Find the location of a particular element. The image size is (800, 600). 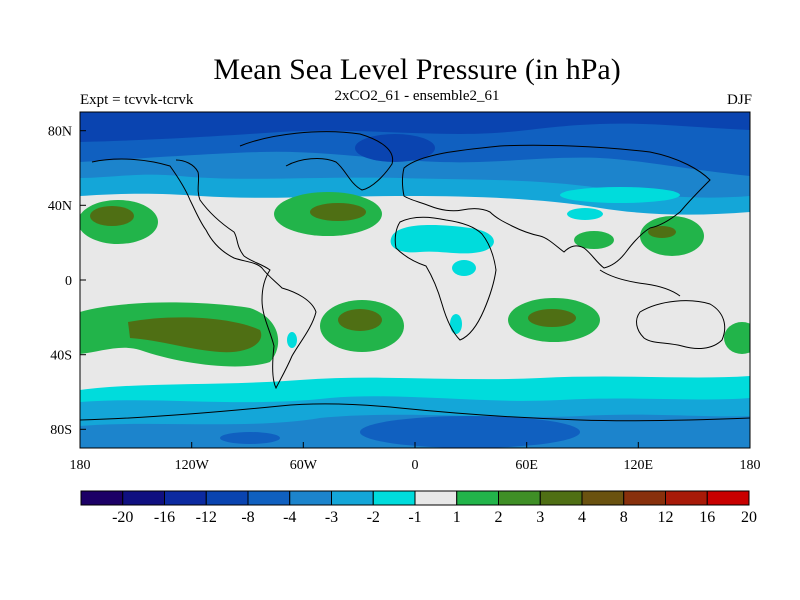

americas-coast is located at coordinates (204, 274).